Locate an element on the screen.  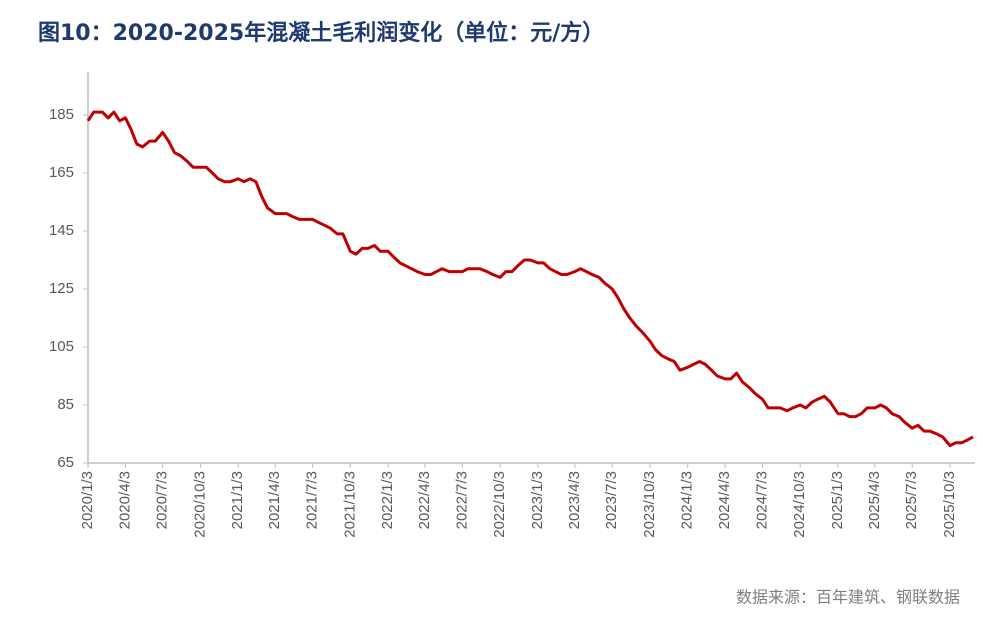
x-tick-label: 2022/4/3 is located at coordinates (424, 500).